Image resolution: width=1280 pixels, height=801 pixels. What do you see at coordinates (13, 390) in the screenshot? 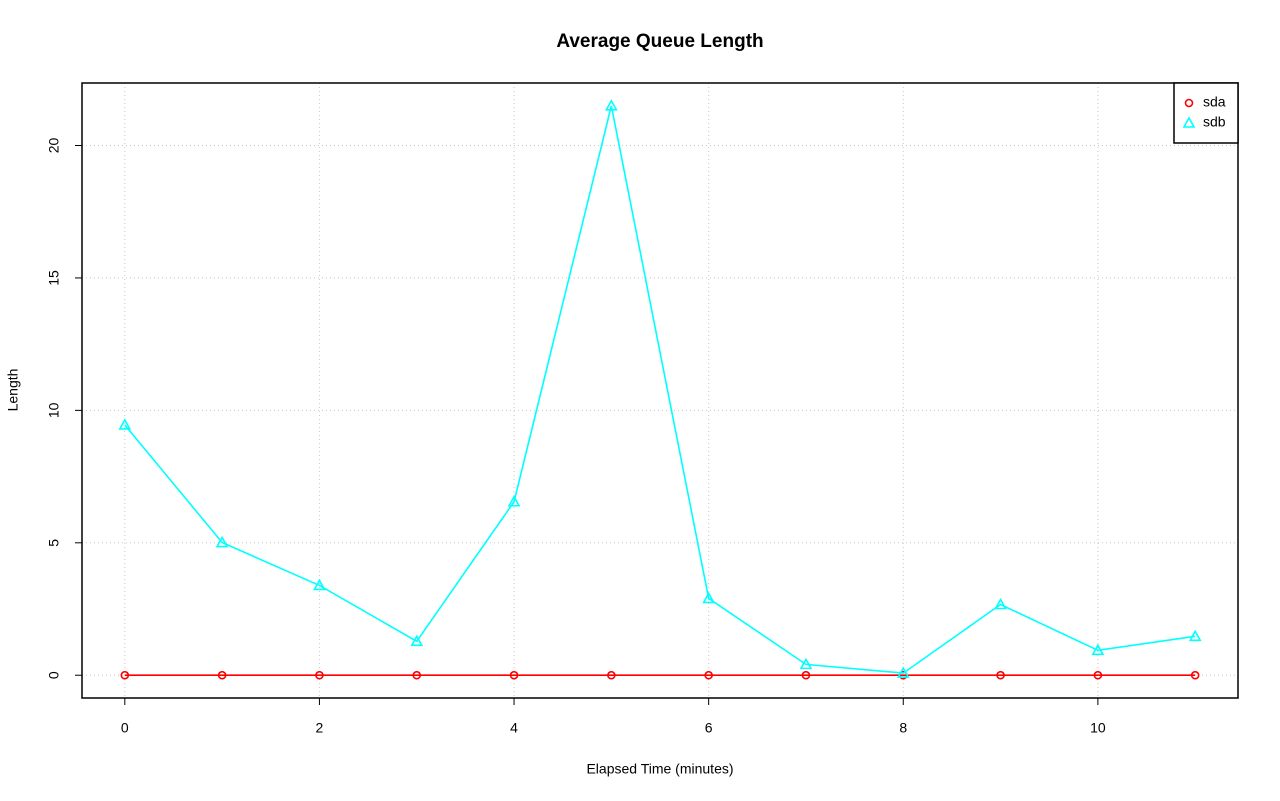
I see `y-axis-label: Length` at bounding box center [13, 390].